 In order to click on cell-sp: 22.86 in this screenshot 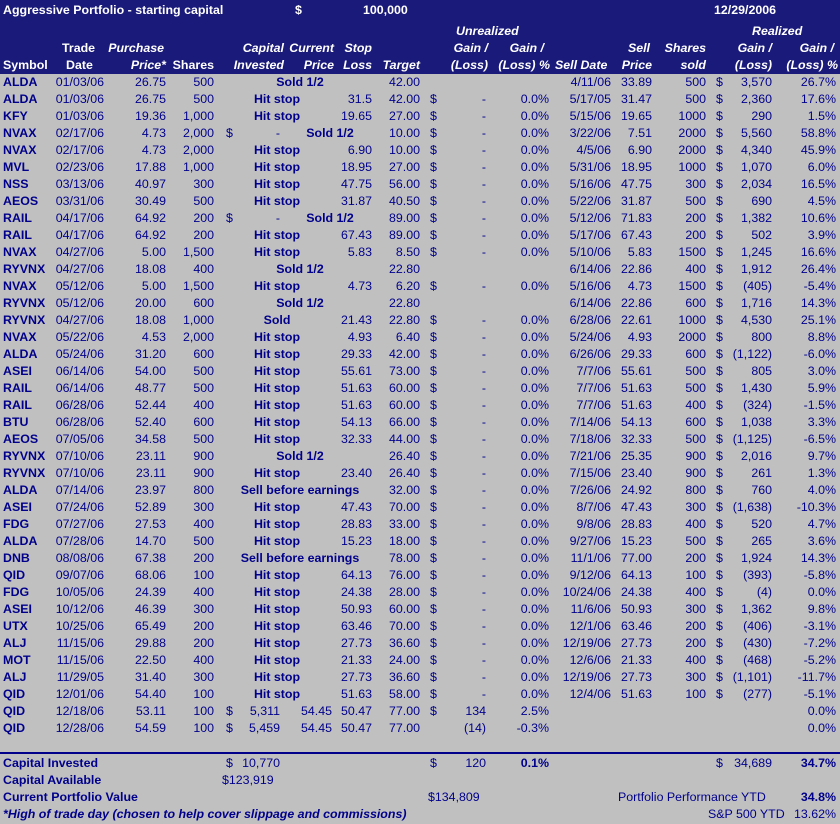, I will do `click(636, 303)`.